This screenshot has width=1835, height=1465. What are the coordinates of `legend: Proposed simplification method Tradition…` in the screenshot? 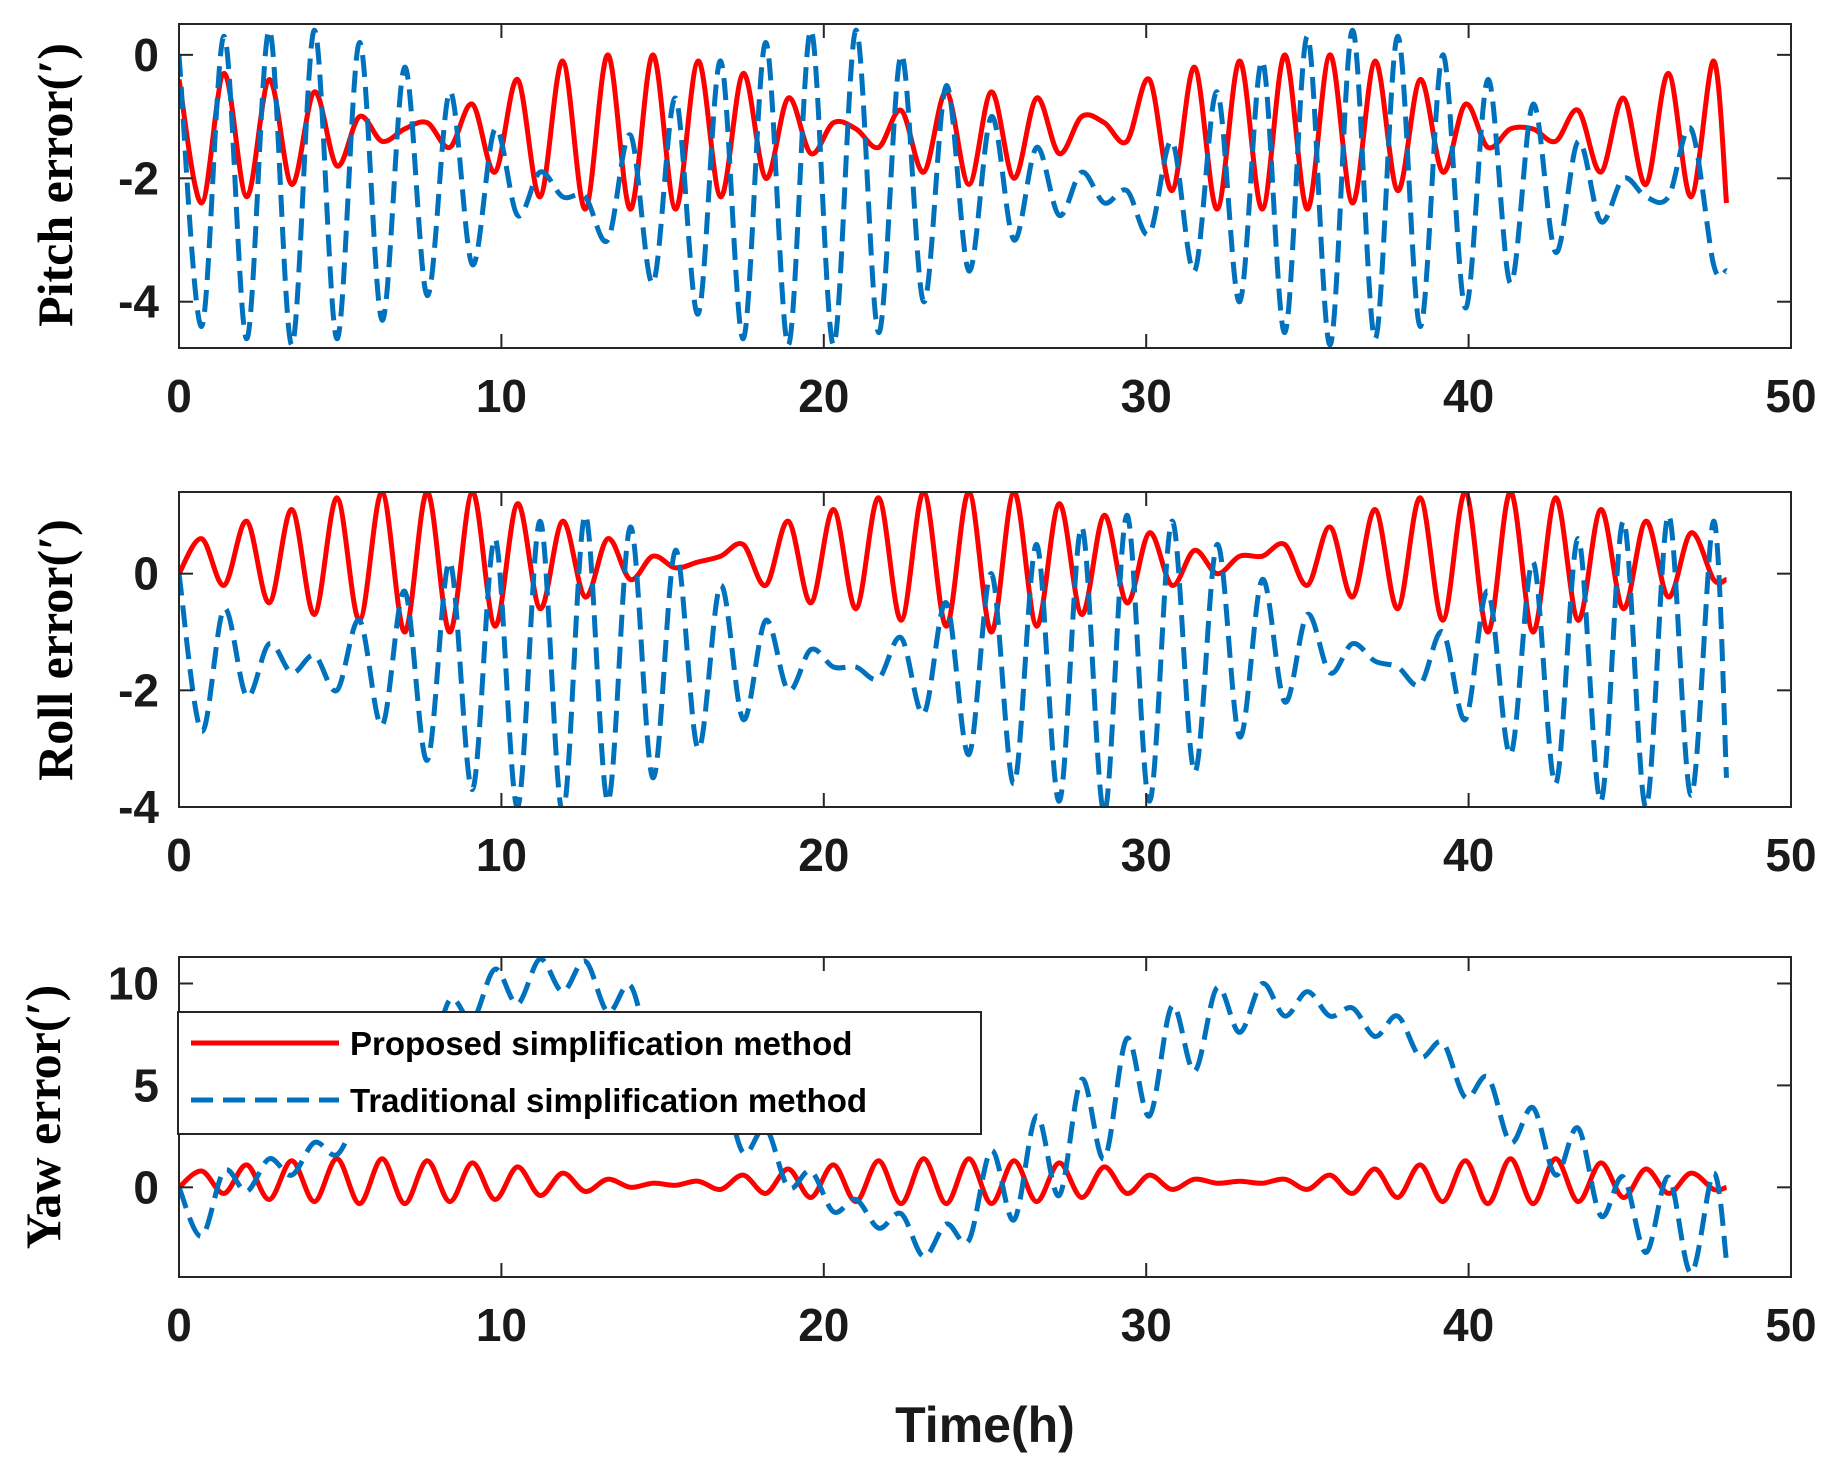 It's located at (579, 1073).